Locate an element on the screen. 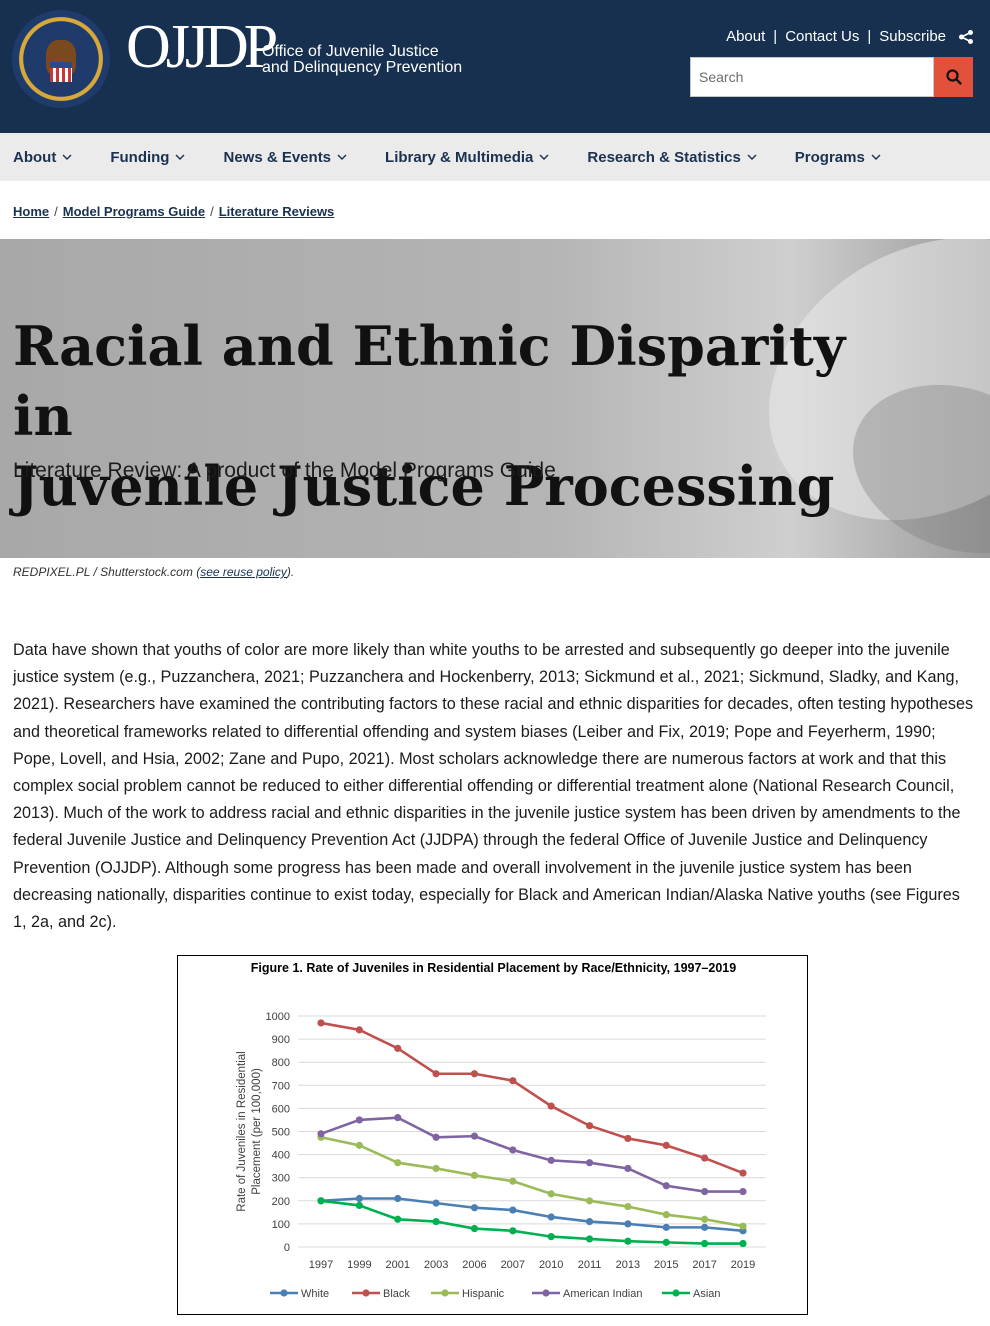  legend-label: Hispanic is located at coordinates (483, 1294).